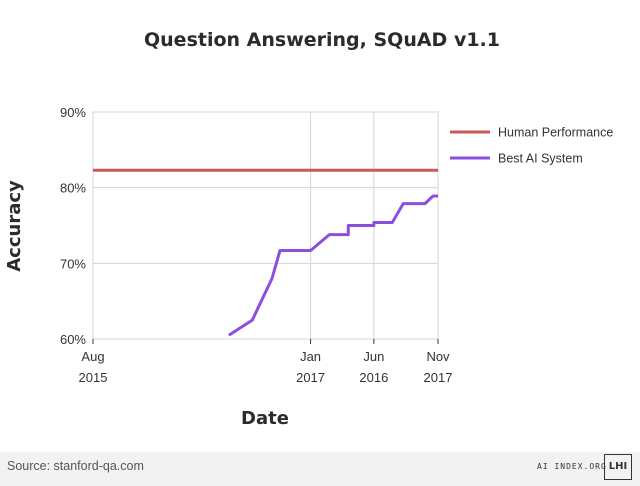 The width and height of the screenshot is (640, 486). What do you see at coordinates (73, 263) in the screenshot?
I see `y-tick-label: 70%` at bounding box center [73, 263].